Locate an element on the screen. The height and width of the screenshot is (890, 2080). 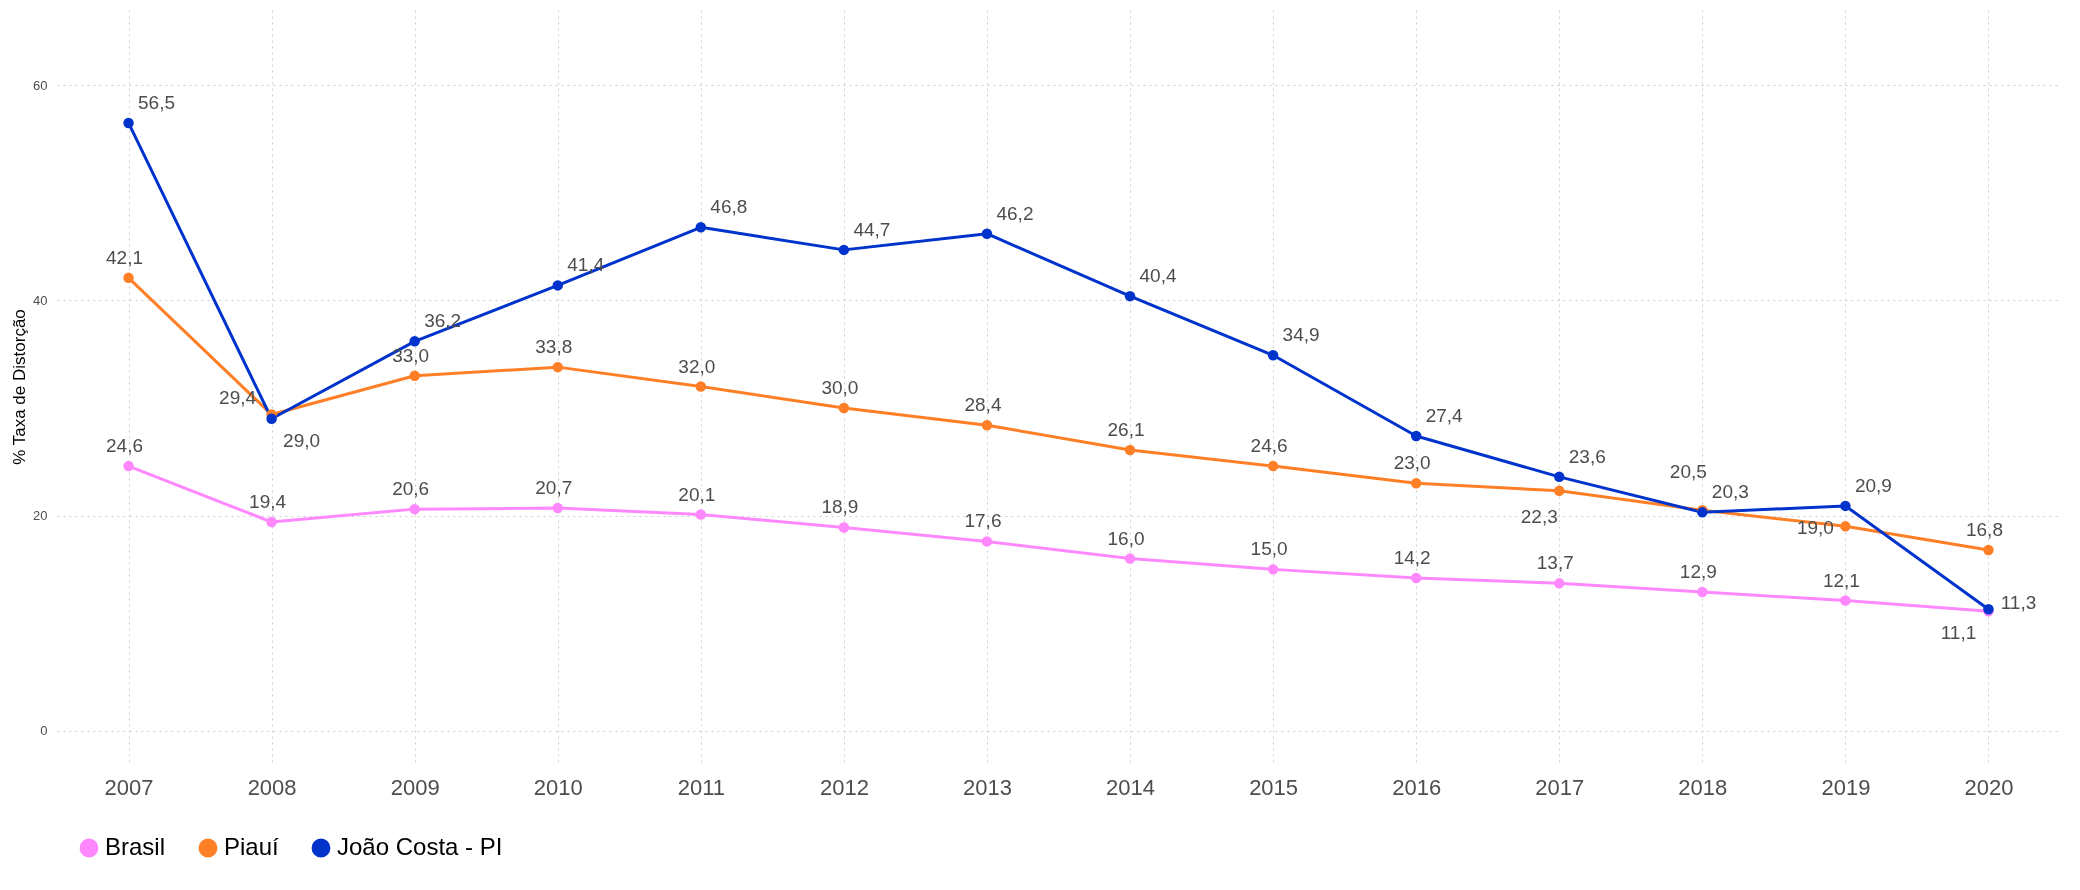
x-tick-label: 2013 is located at coordinates (987, 787).